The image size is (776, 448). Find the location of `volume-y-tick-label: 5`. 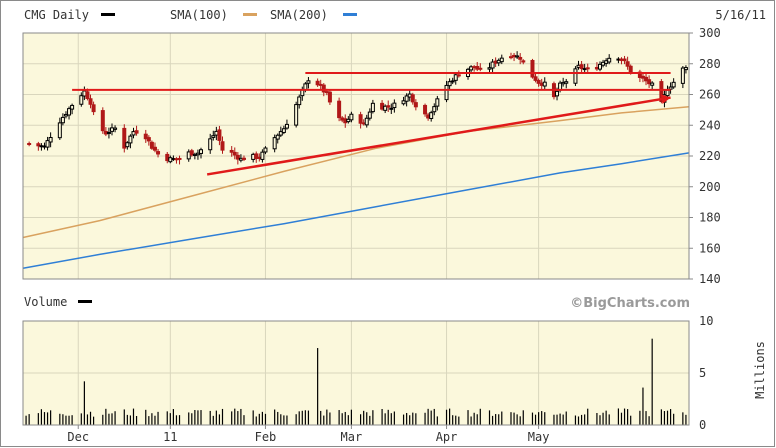

volume-y-tick-label: 5 is located at coordinates (702, 373).